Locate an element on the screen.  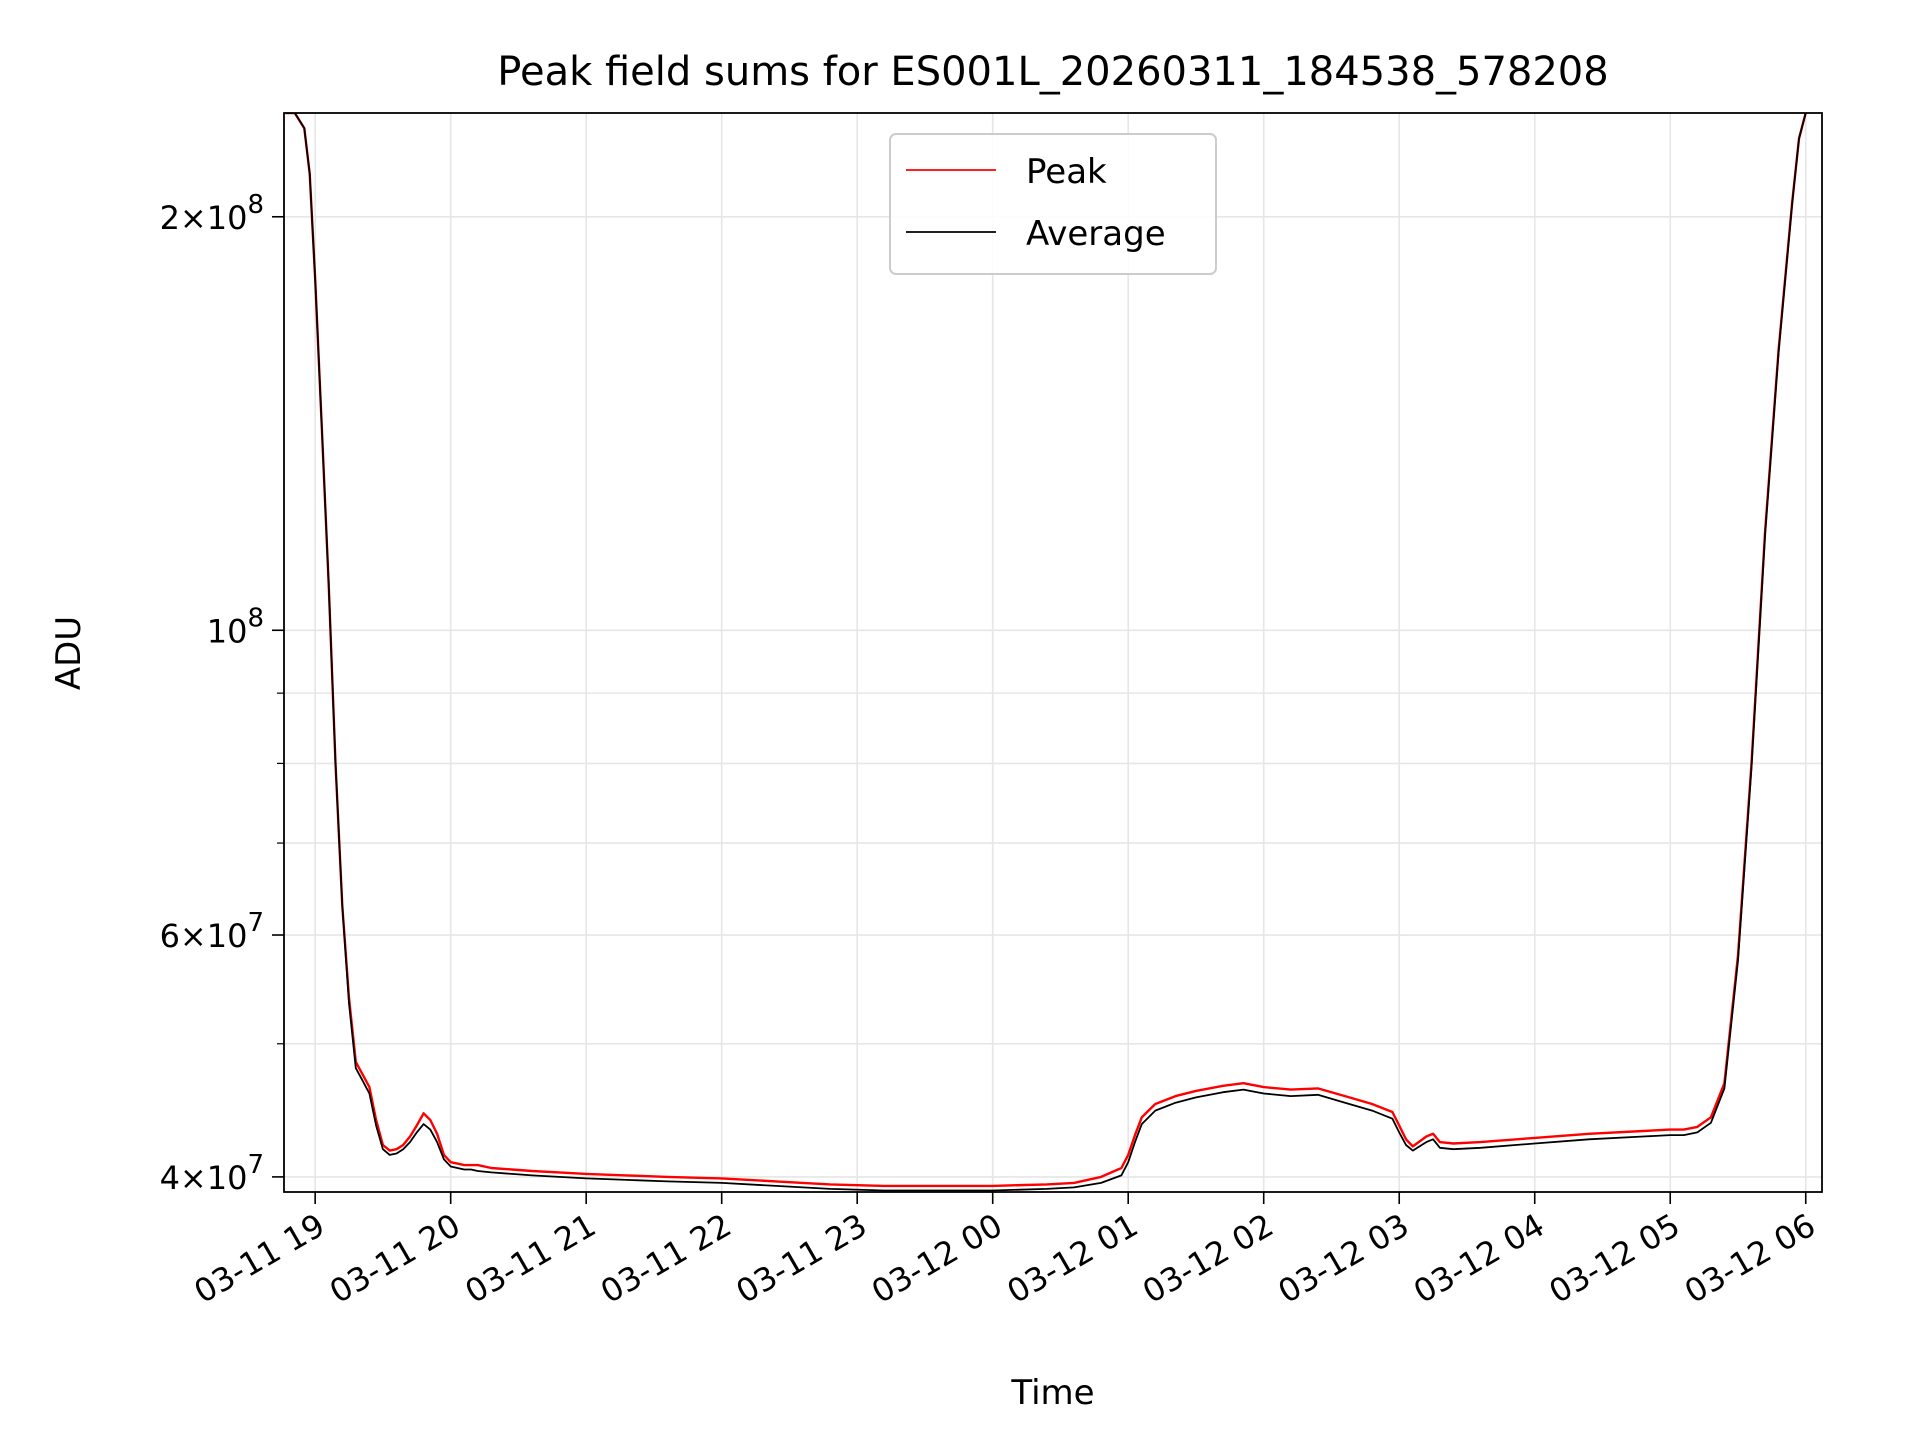
legend-box is located at coordinates (1053, 204).